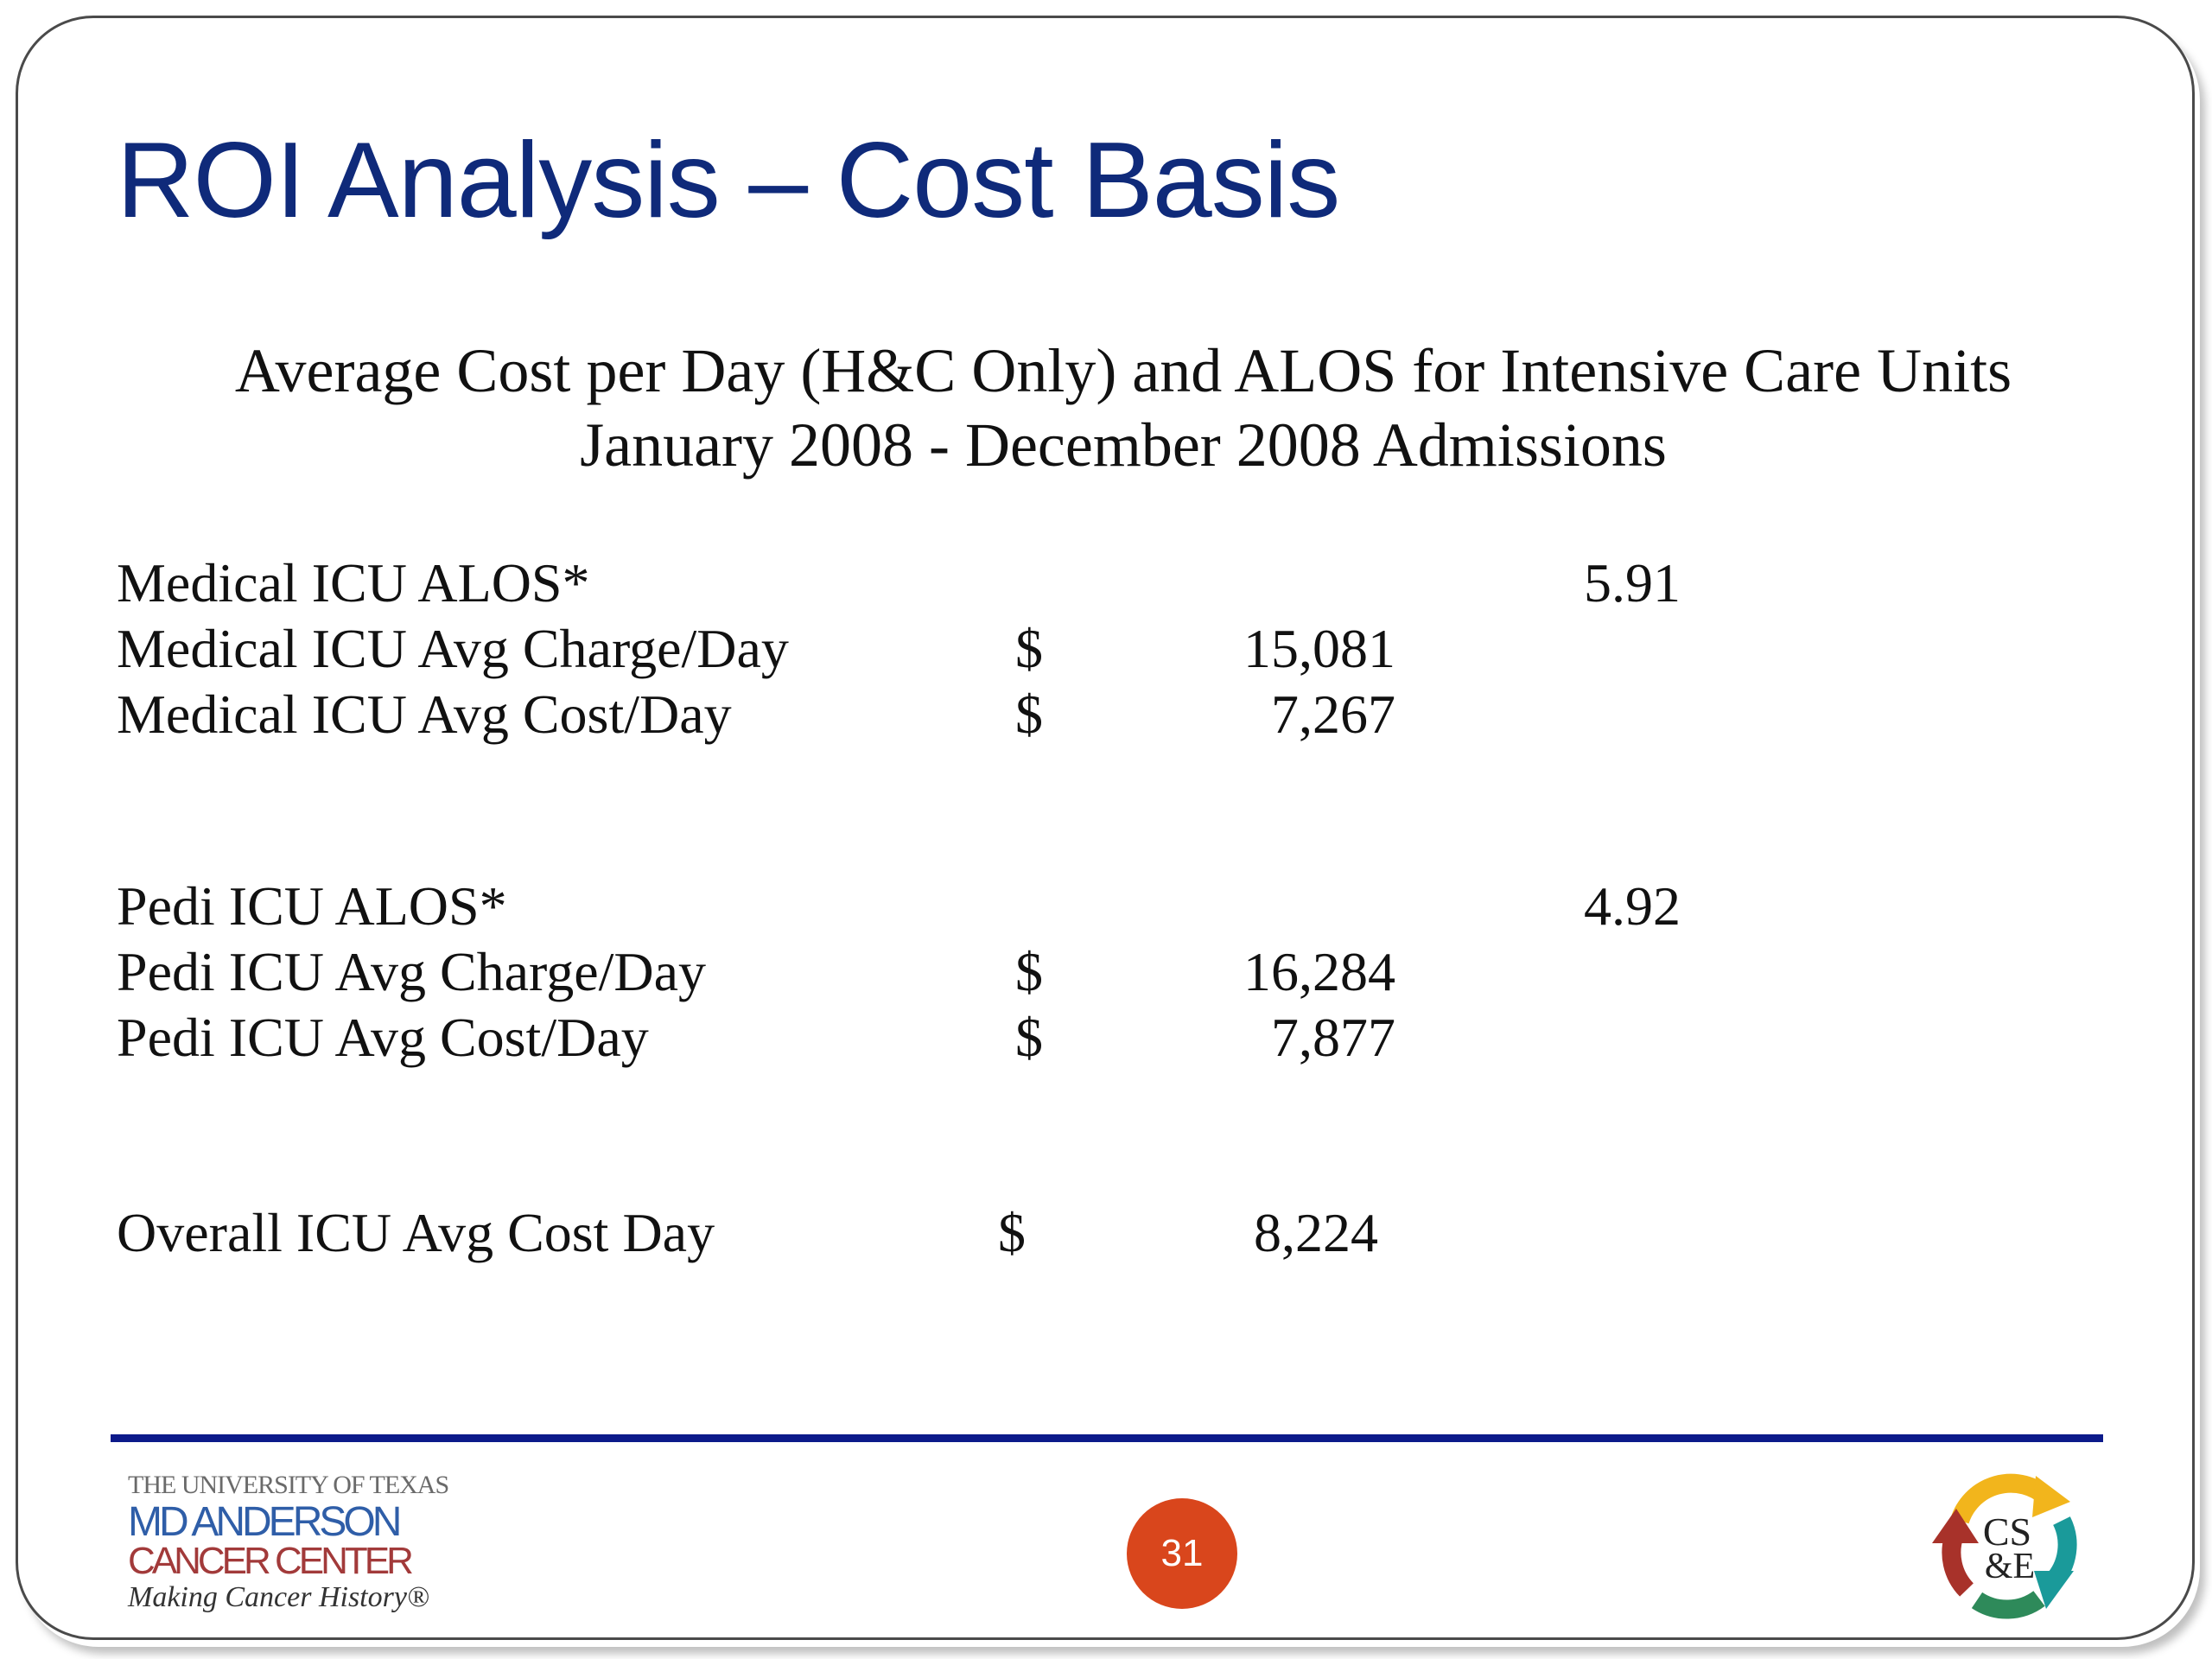  What do you see at coordinates (265, 1522) in the screenshot?
I see `logo-md-anderson-text: MD ANDERSON` at bounding box center [265, 1522].